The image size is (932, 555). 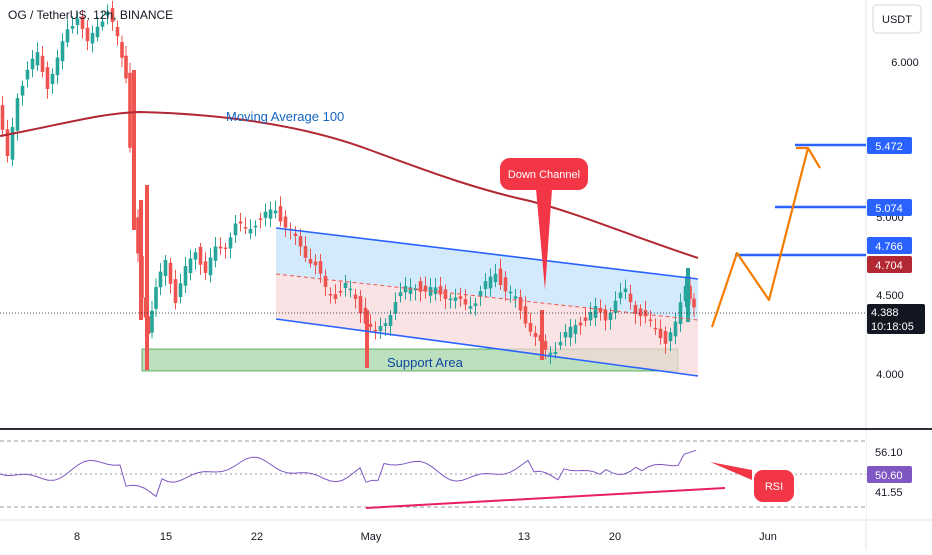 I want to click on currency-button: USDT, so click(x=897, y=19).